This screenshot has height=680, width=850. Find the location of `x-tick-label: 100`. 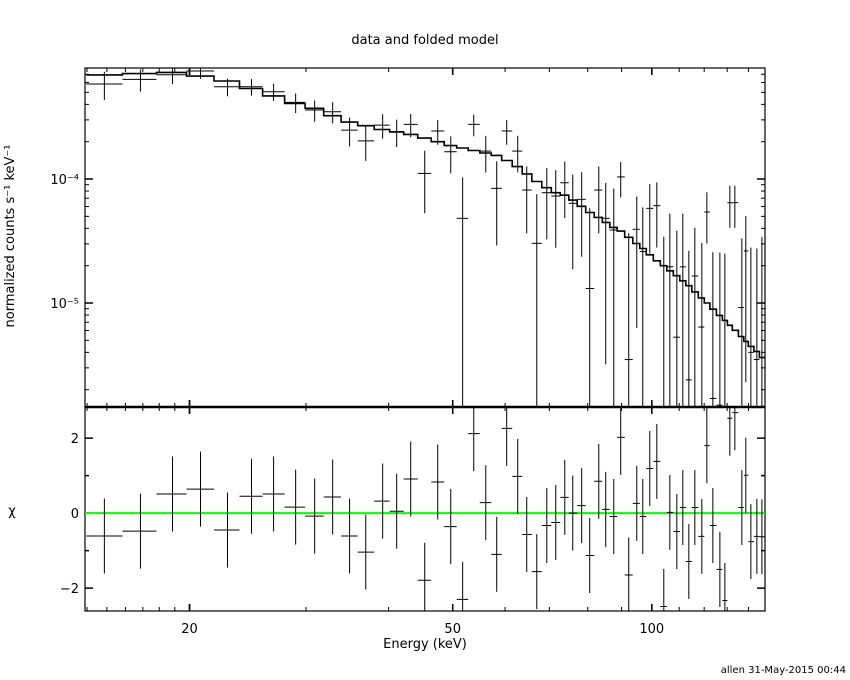

x-tick-label: 100 is located at coordinates (651, 629).